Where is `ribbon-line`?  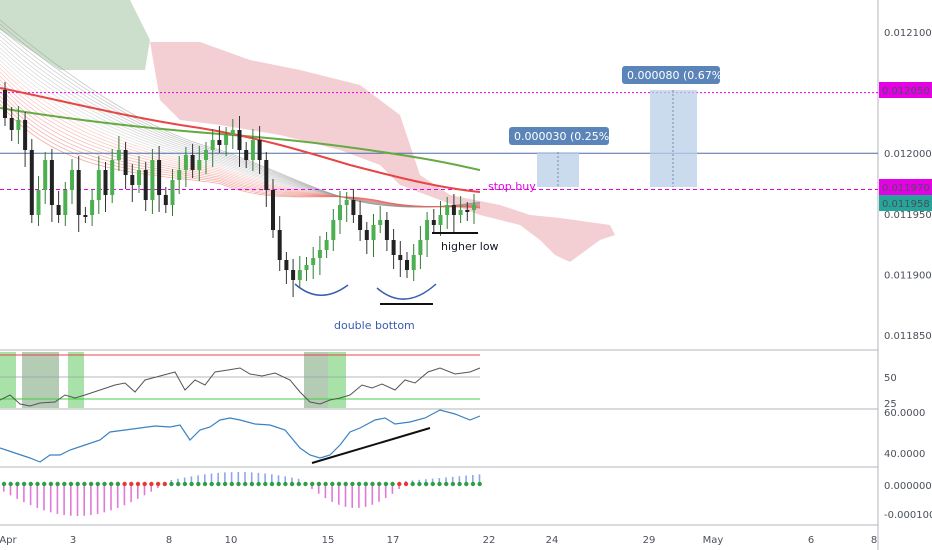 ribbon-line is located at coordinates (240, 156).